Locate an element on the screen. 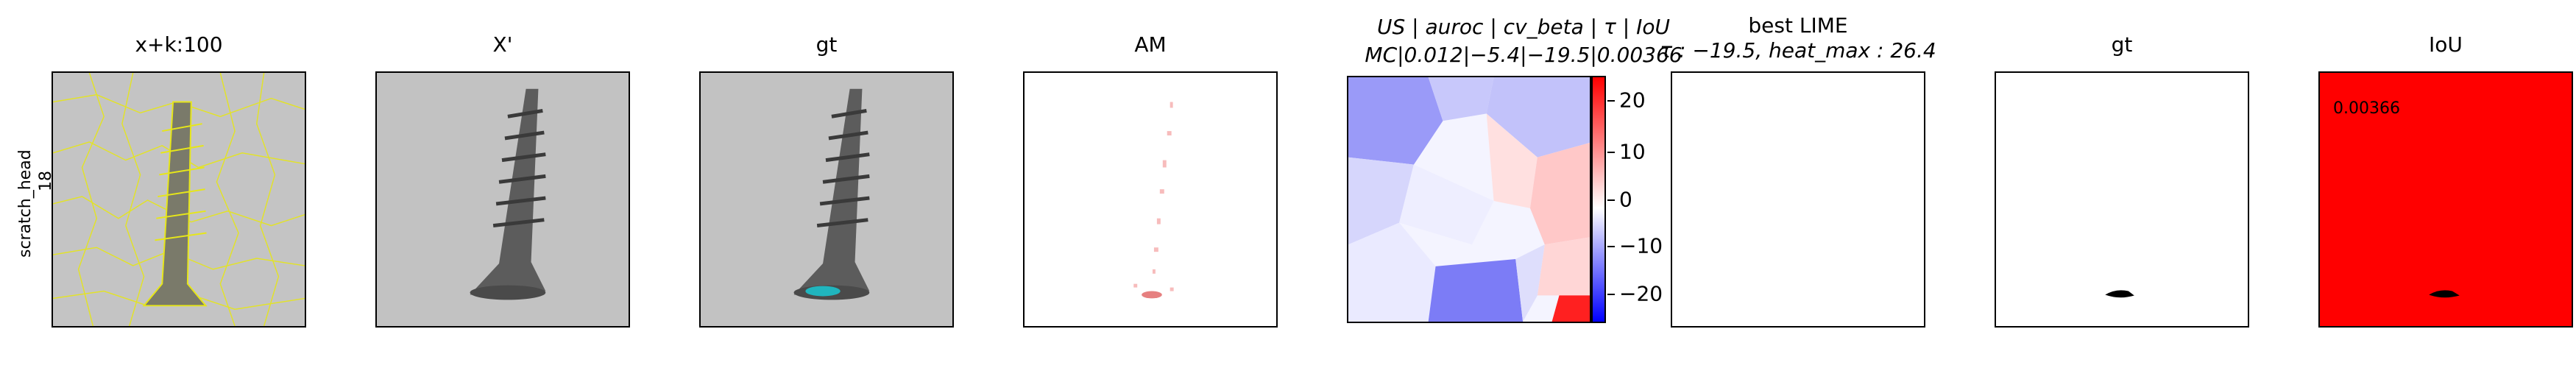  anomaly-map-image is located at coordinates (1150, 200).